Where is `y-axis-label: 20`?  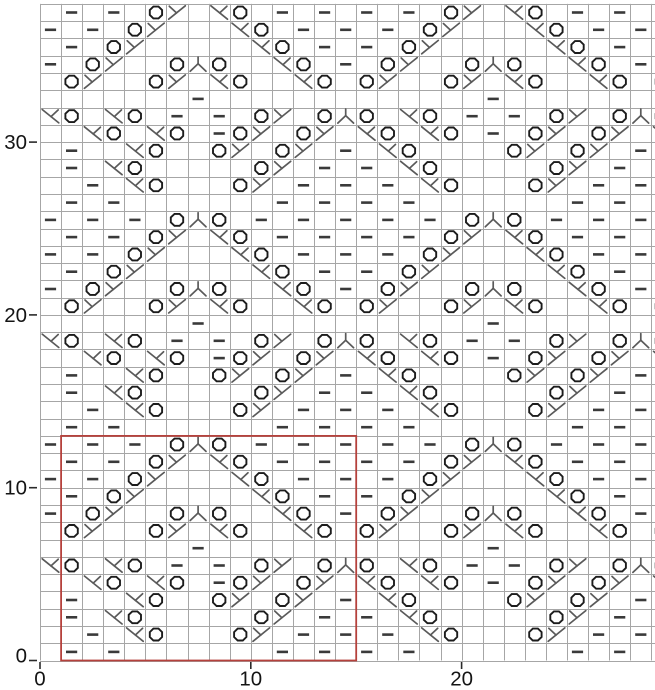 y-axis-label: 20 is located at coordinates (15, 315).